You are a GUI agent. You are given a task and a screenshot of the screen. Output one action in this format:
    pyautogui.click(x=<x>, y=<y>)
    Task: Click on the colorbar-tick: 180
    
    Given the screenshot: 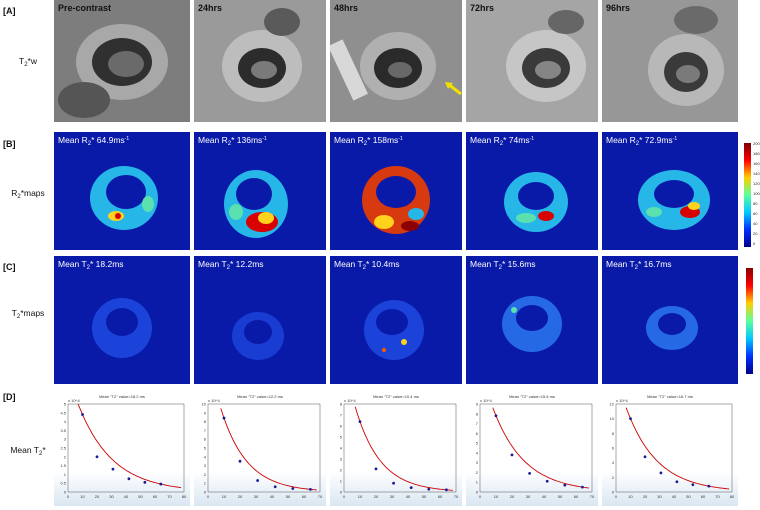 What is the action you would take?
    pyautogui.click(x=756, y=153)
    